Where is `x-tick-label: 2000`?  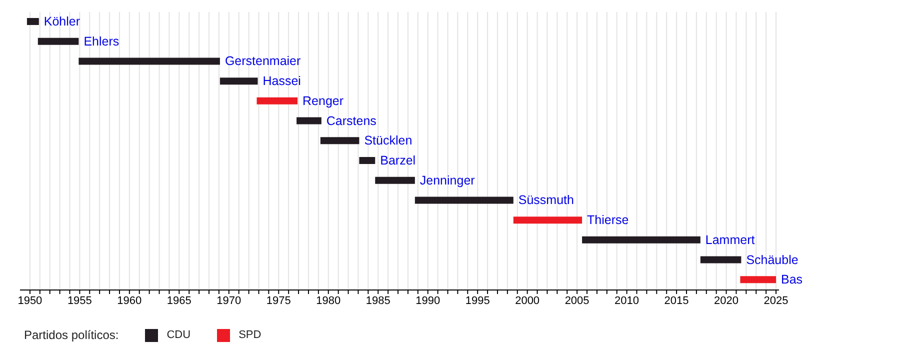
x-tick-label: 2000 is located at coordinates (527, 300).